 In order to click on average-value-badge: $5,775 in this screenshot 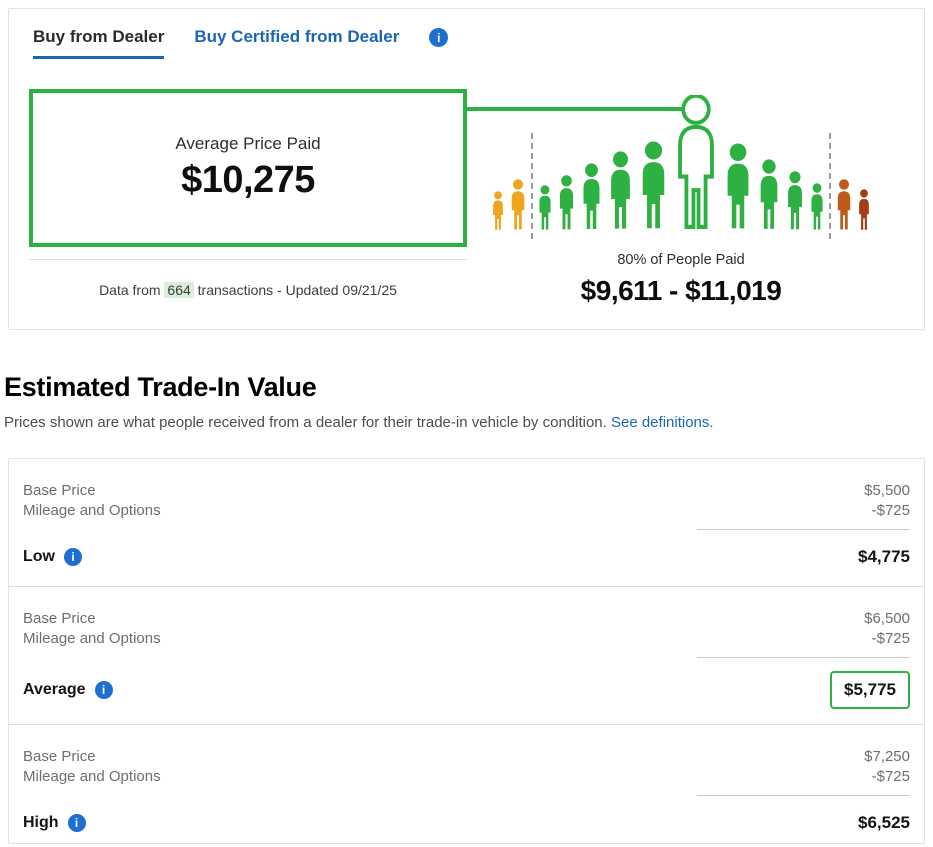, I will do `click(870, 690)`.